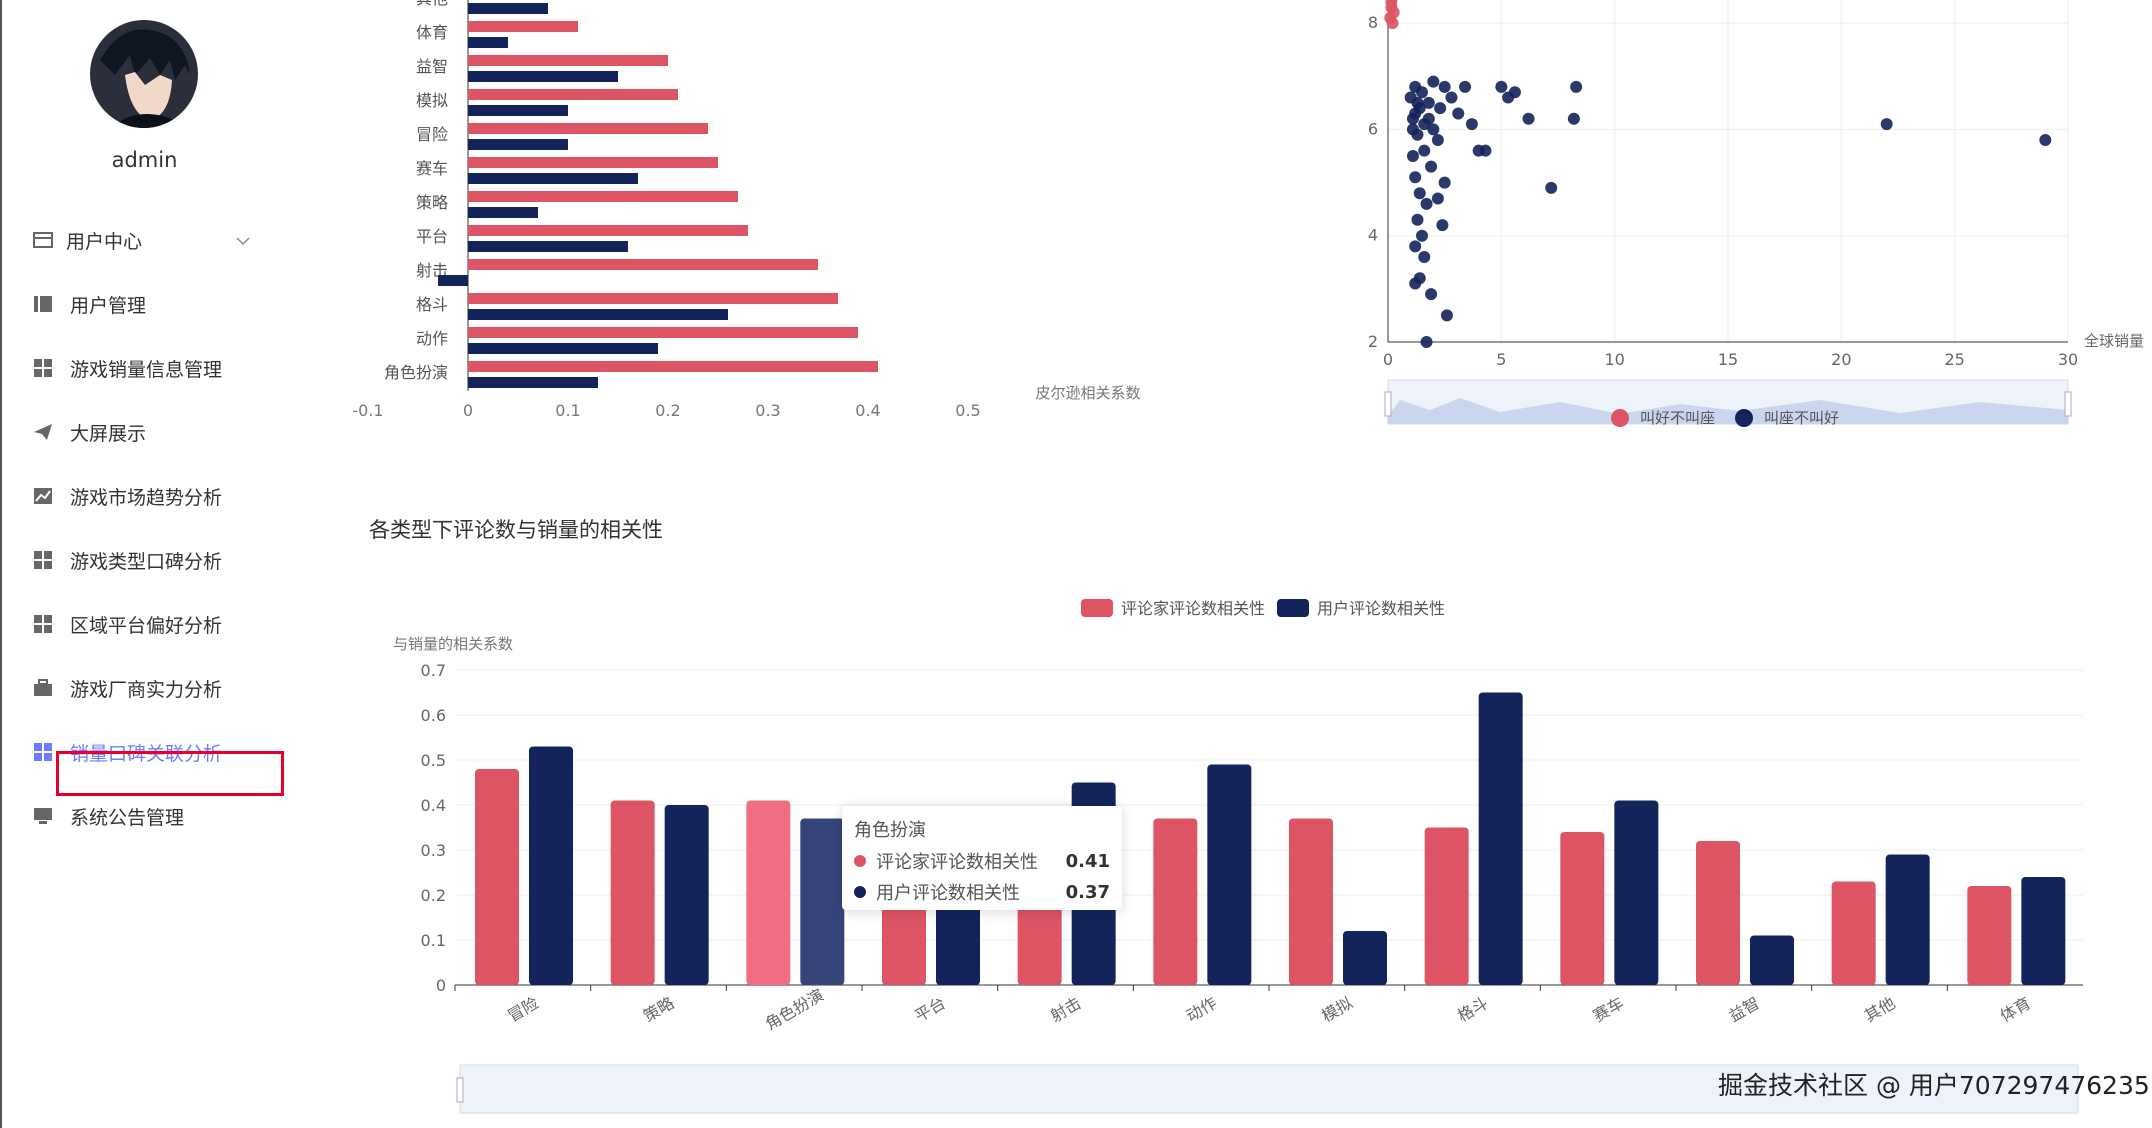 This screenshot has width=2152, height=1128. What do you see at coordinates (1879, 1009) in the screenshot?
I see `x-tick-label: 其他` at bounding box center [1879, 1009].